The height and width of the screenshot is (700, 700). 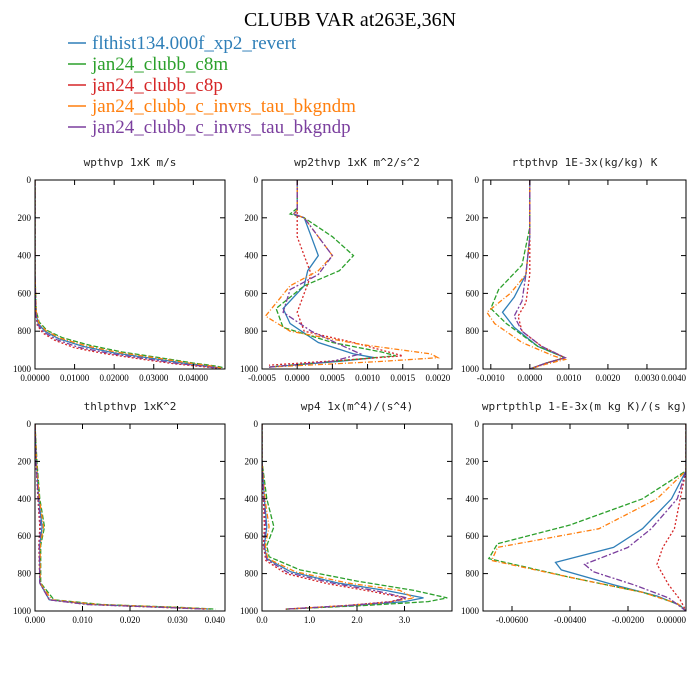 I want to click on panel-2-series-4-line, so click(x=352, y=274).